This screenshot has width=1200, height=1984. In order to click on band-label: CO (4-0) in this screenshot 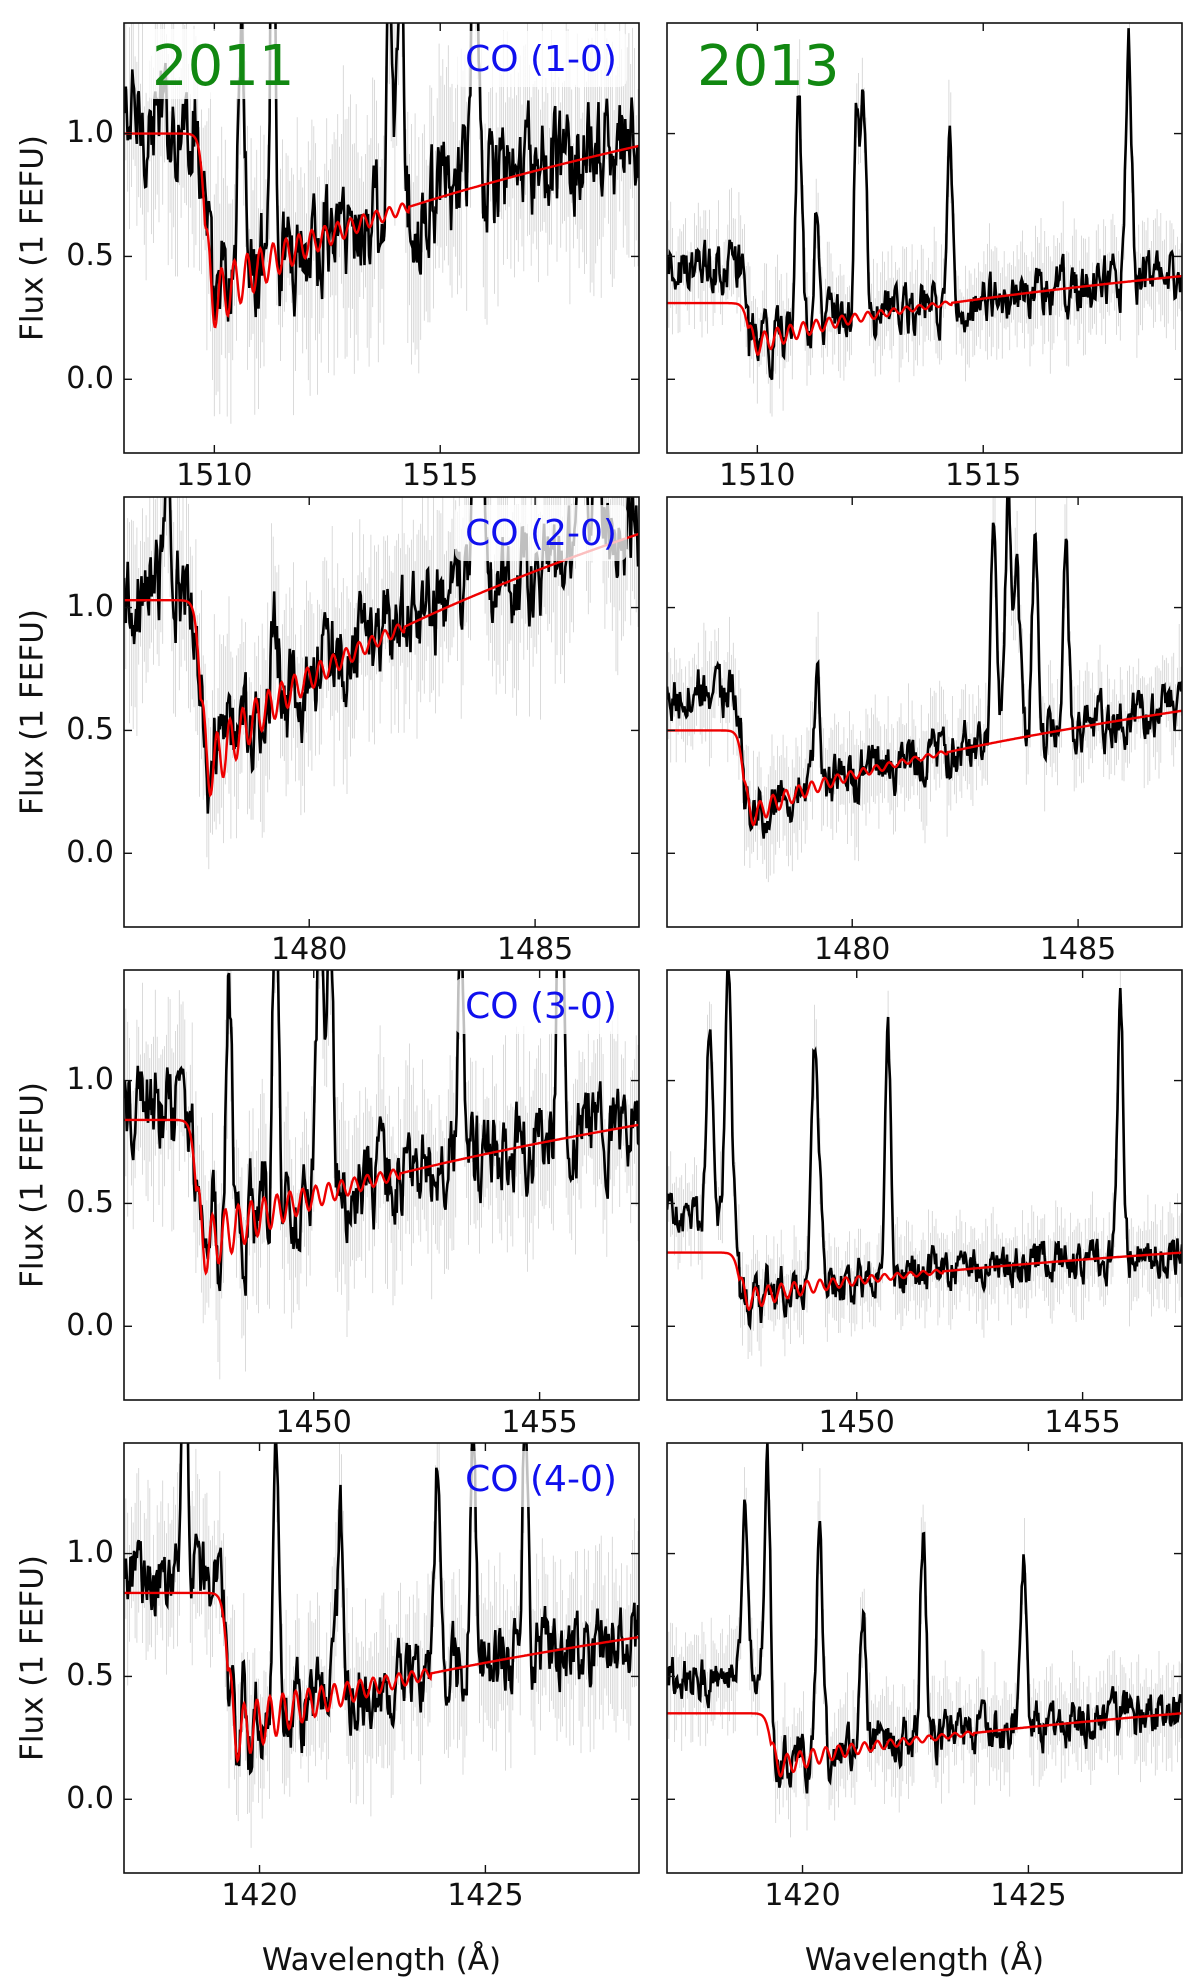, I will do `click(541, 1479)`.